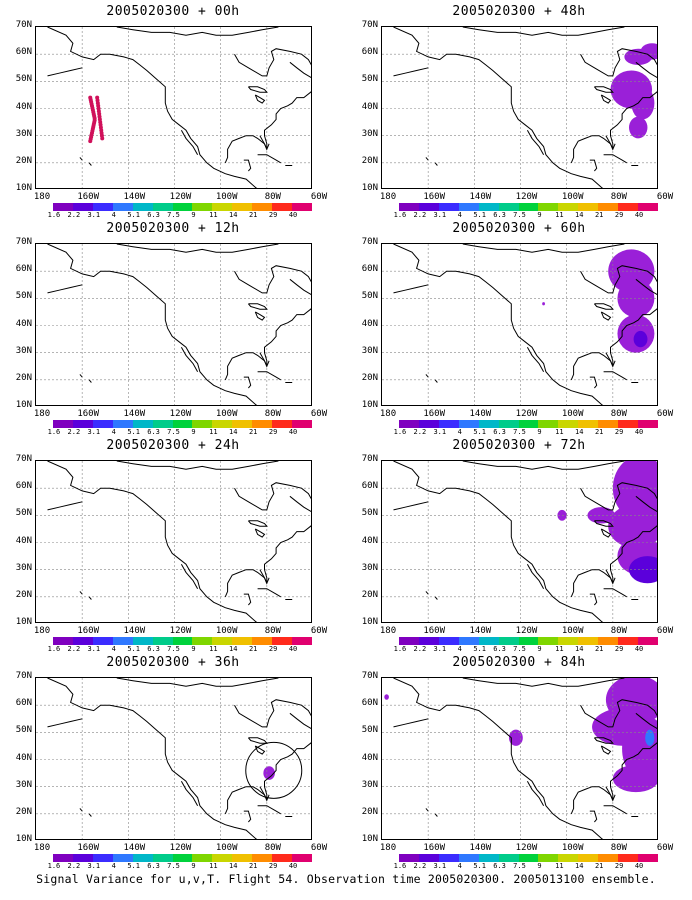 The width and height of the screenshot is (692, 900). I want to click on lon-tick-label: 140W, so click(480, 414).